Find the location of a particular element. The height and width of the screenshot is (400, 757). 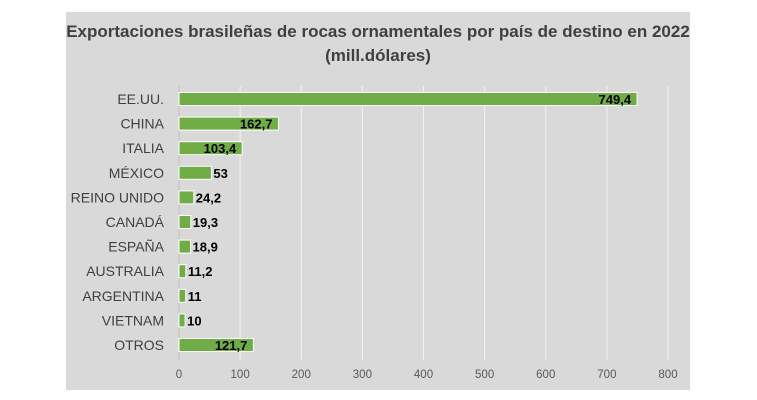

data-label: 103,4 is located at coordinates (220, 148).